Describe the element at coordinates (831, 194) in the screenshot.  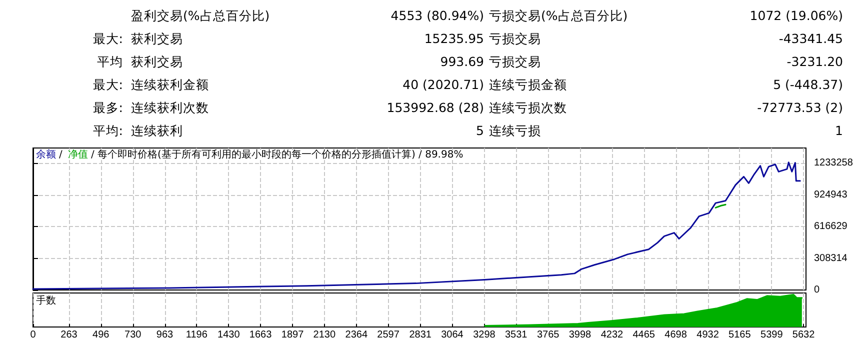
I see `y-tick-label: 924943` at that location.